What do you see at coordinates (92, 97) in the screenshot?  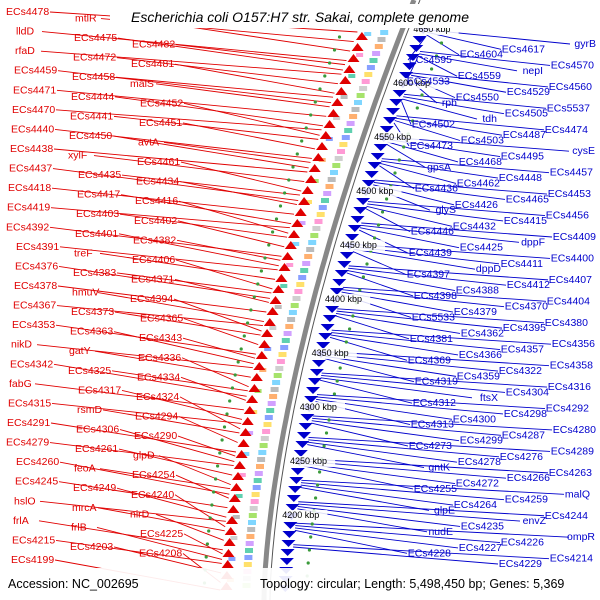 I see `gene-label-left: ECs4444` at bounding box center [92, 97].